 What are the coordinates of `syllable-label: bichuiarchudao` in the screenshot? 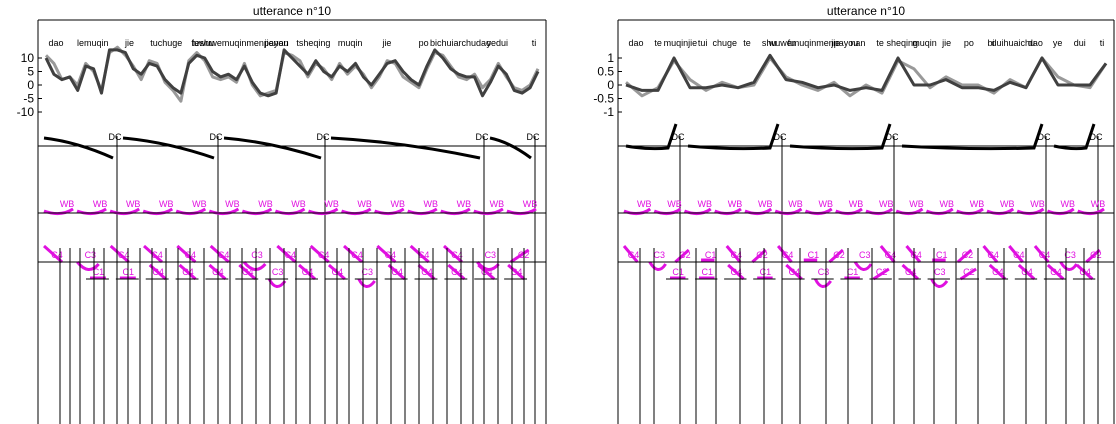 It's located at (460, 43).